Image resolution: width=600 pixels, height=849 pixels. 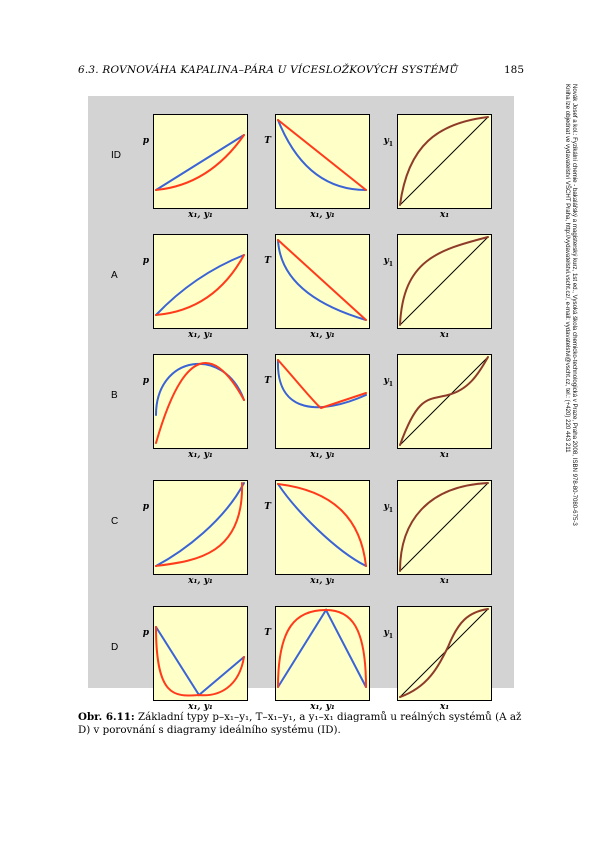 I want to click on page-number: 185, so click(x=513, y=70).